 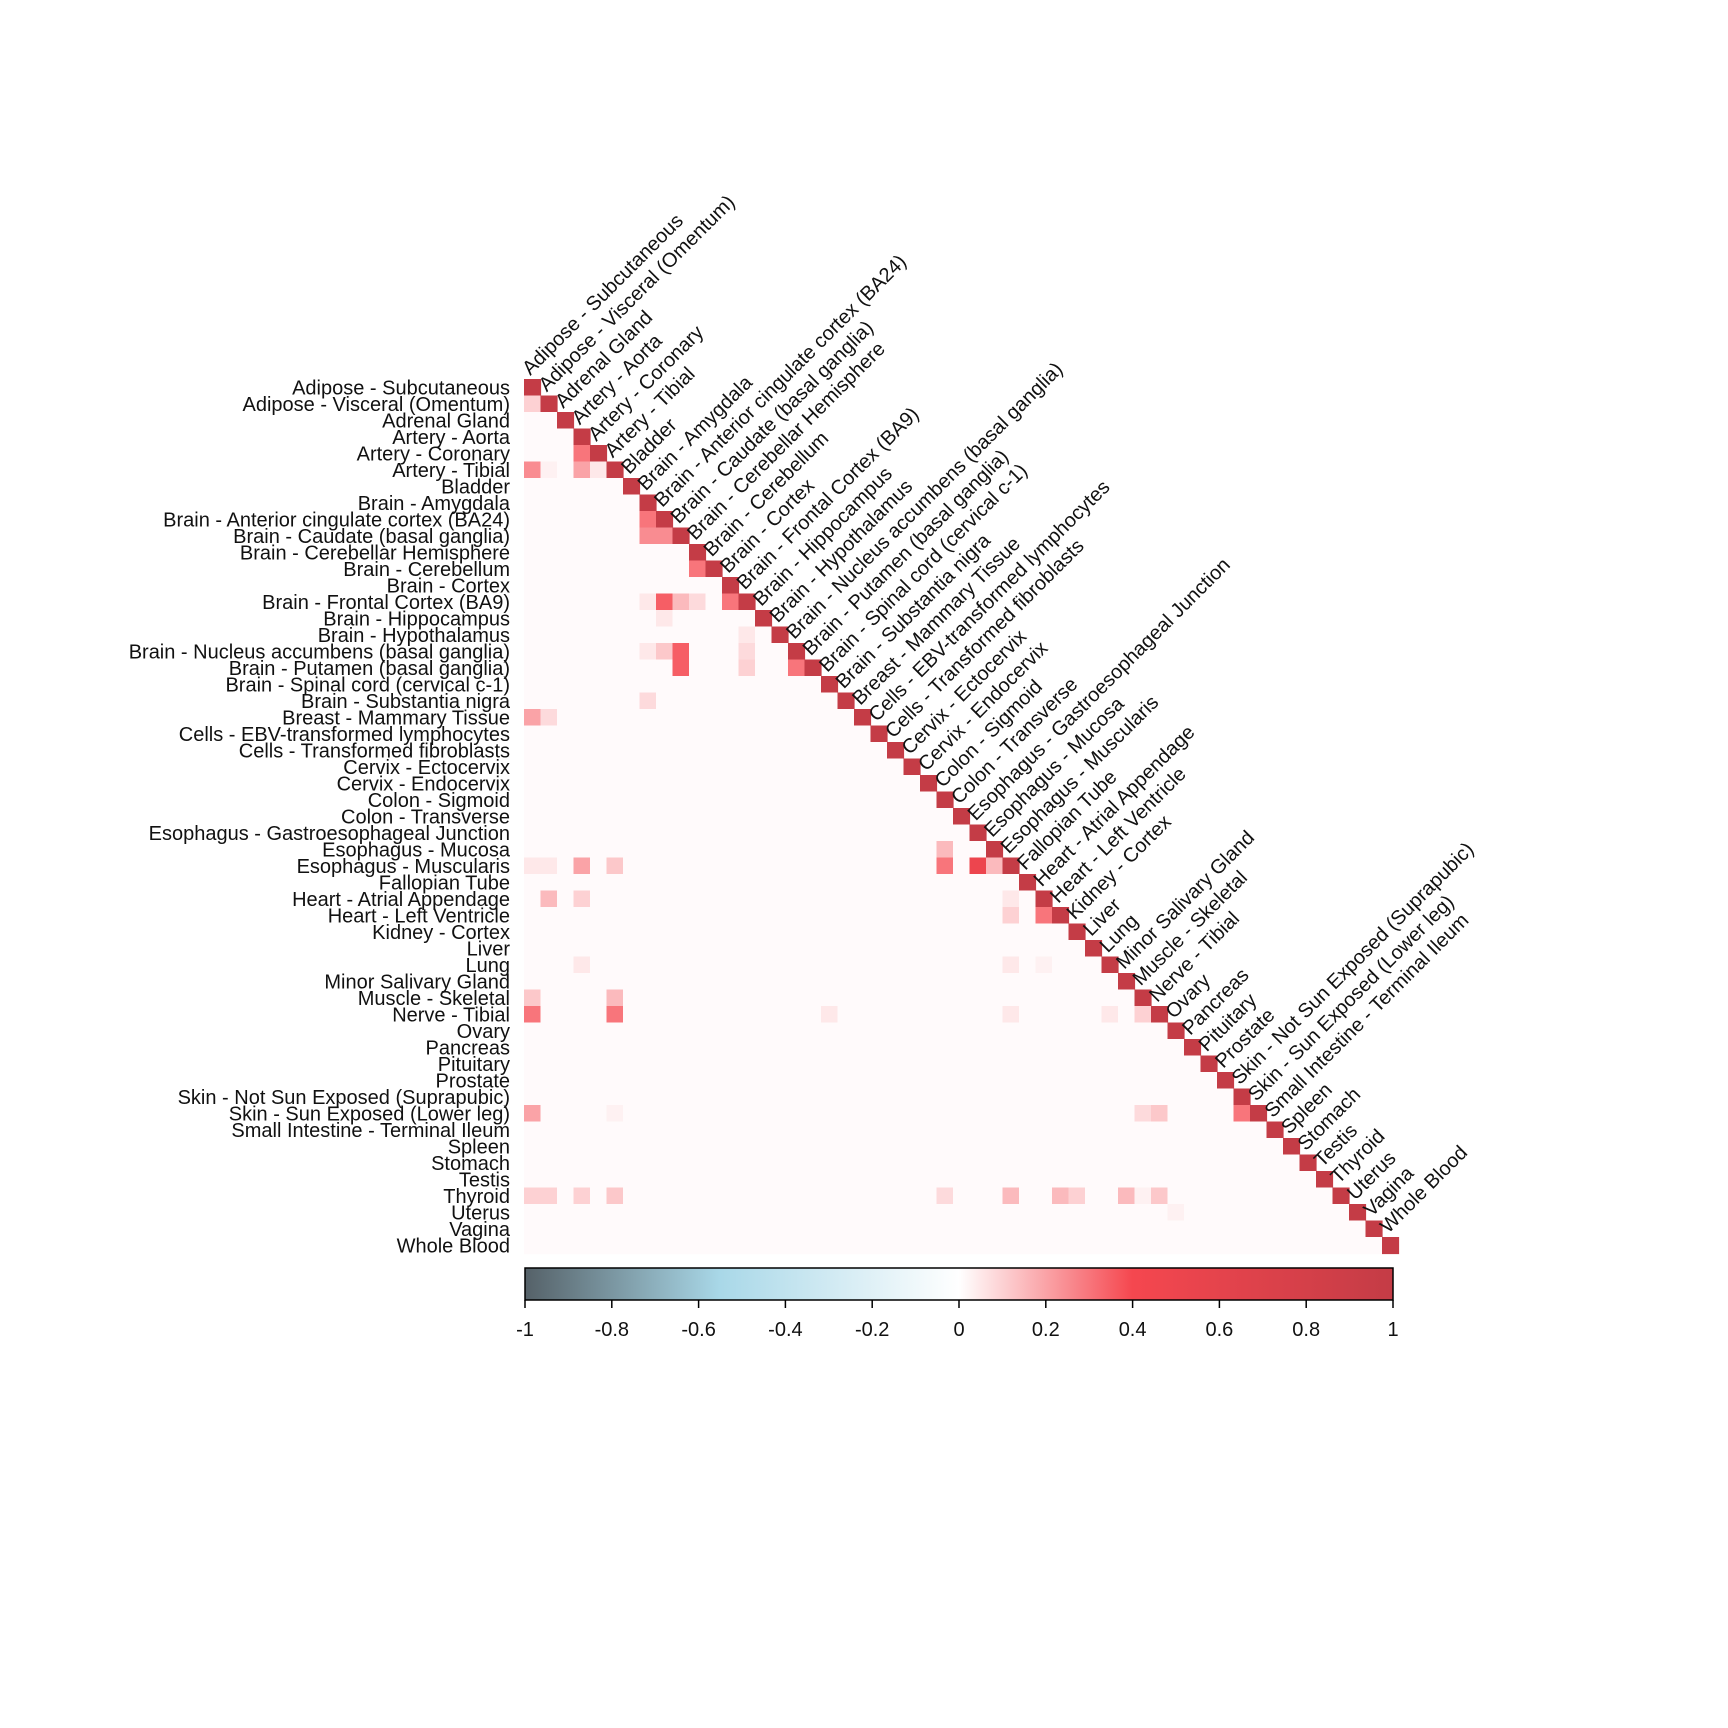 What do you see at coordinates (416, 619) in the screenshot?
I see `row-label-brain-hippocampus: Brain - Hippocampus` at bounding box center [416, 619].